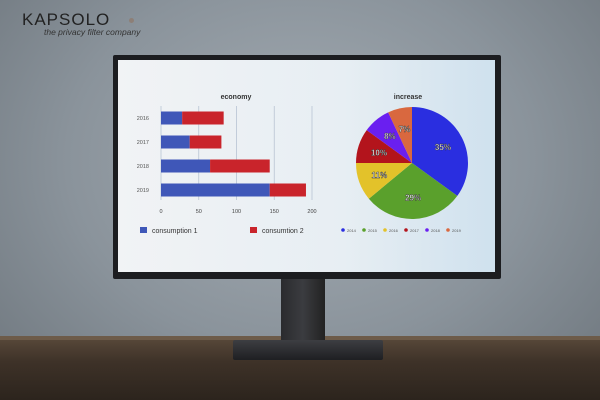  I want to click on pie-legend-label: 2017, so click(415, 230).